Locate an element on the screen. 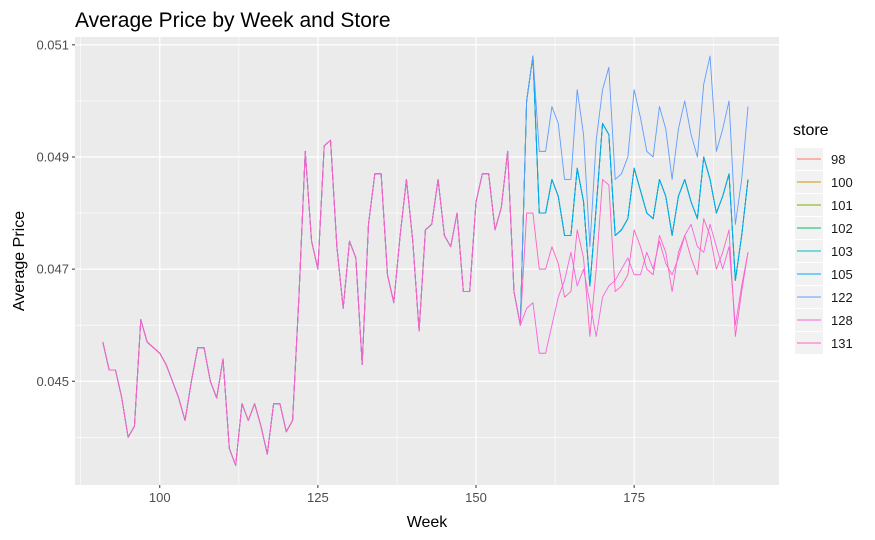  y-tick-label: 0.047 is located at coordinates (52, 269).